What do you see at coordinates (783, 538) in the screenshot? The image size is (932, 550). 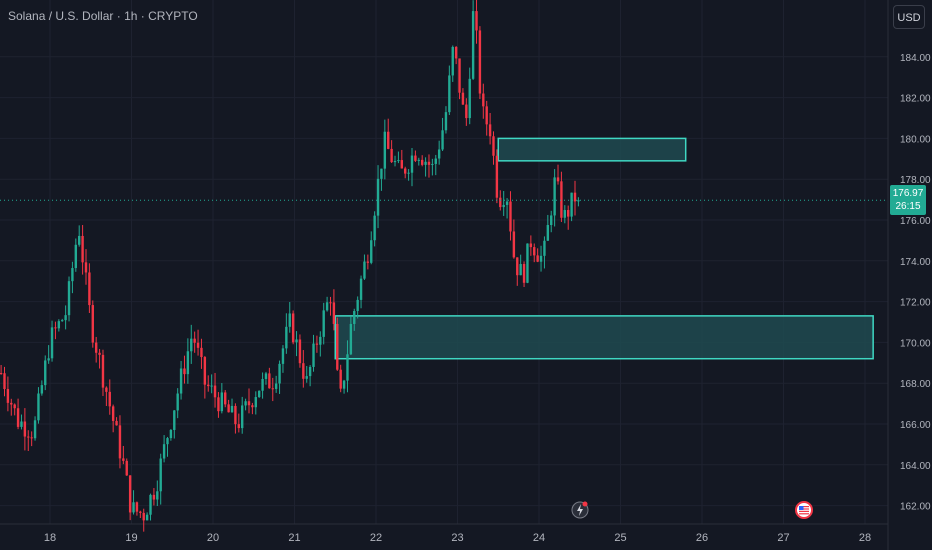 I see `time-tick-label: 27` at bounding box center [783, 538].